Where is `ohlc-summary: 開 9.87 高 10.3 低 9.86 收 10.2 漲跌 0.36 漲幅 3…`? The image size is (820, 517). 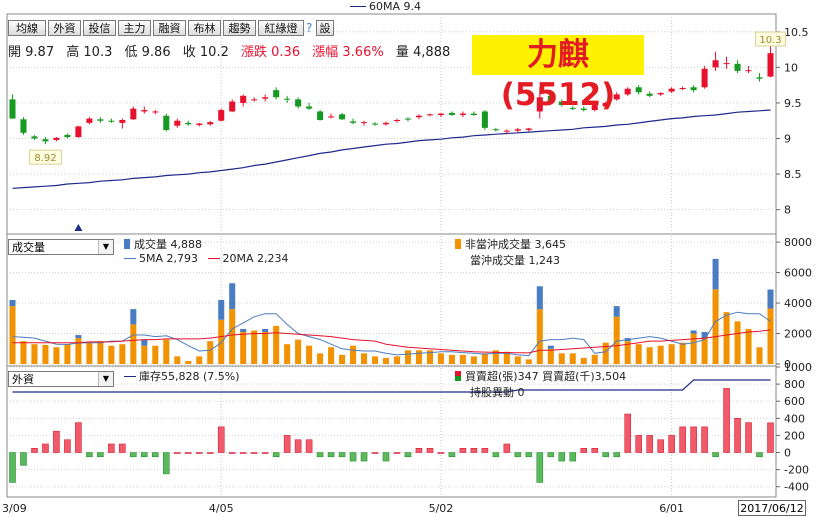
ohlc-summary: 開 9.87 高 10.3 低 9.86 收 10.2 漲跌 0.36 漲幅 3… is located at coordinates (233, 50).